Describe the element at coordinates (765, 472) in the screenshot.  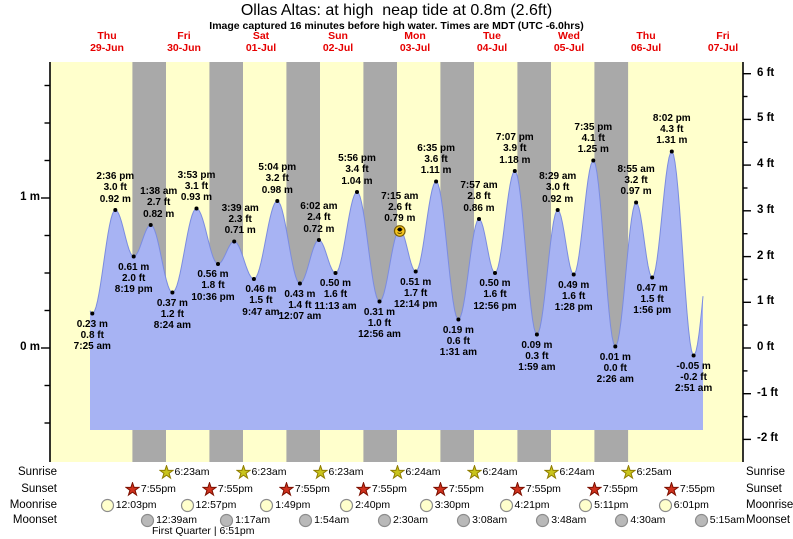
I see `astro-row-label-sunrise-right: Sunrise` at that location.